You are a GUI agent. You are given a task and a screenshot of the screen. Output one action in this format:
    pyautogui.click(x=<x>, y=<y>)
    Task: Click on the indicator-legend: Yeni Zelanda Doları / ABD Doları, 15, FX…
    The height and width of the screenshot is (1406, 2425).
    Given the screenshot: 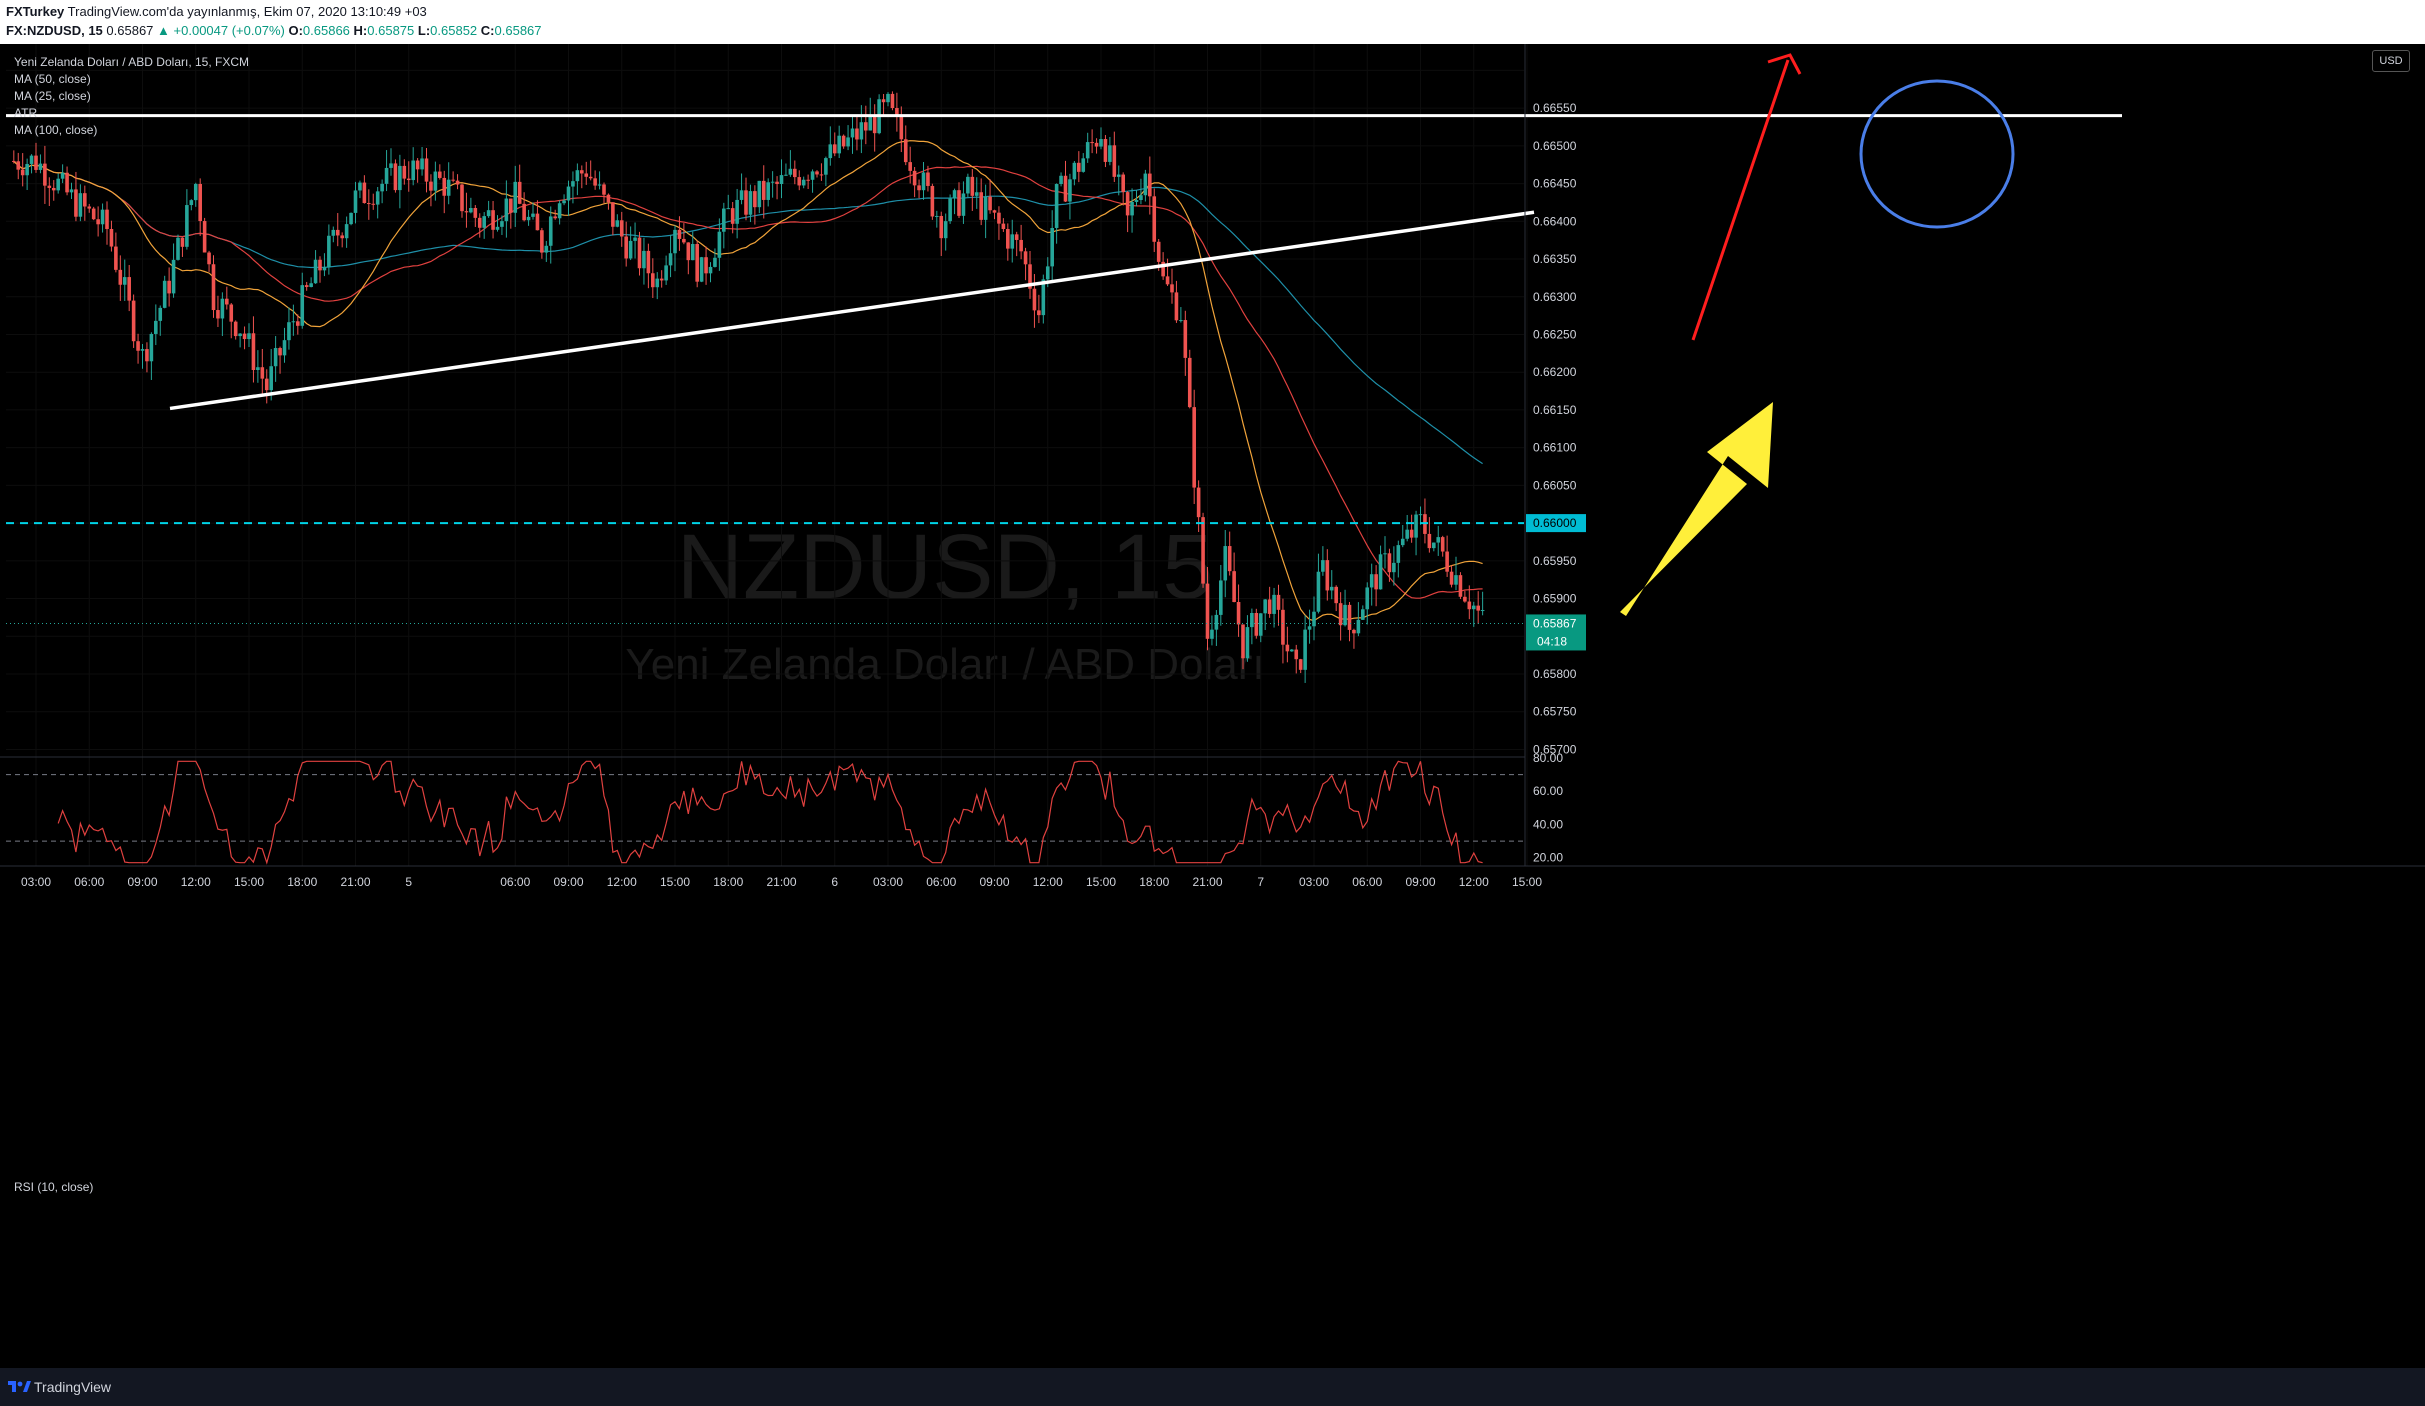 What is the action you would take?
    pyautogui.click(x=131, y=96)
    